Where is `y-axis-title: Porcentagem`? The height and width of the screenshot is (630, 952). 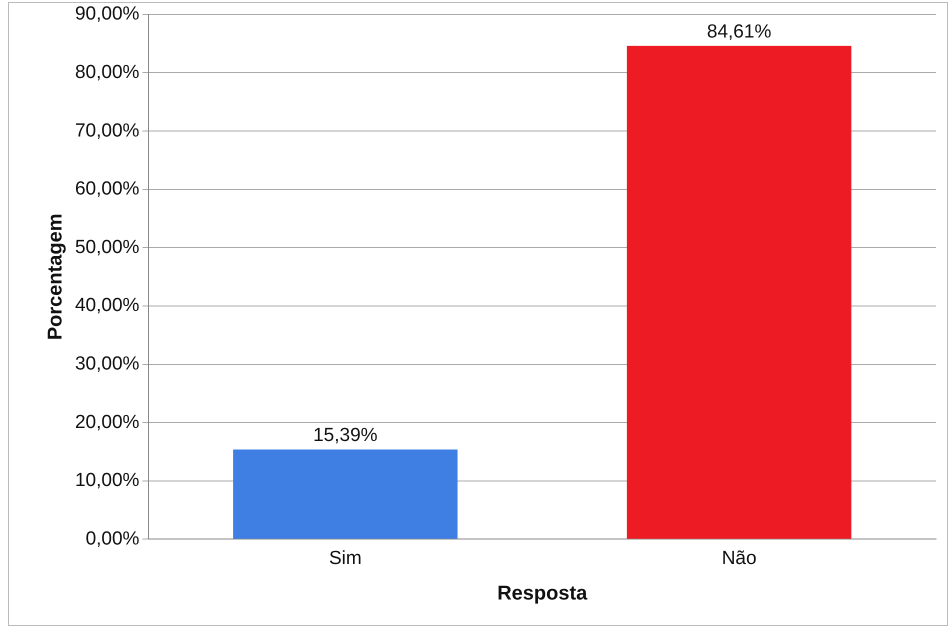
y-axis-title: Porcentagem is located at coordinates (55, 276).